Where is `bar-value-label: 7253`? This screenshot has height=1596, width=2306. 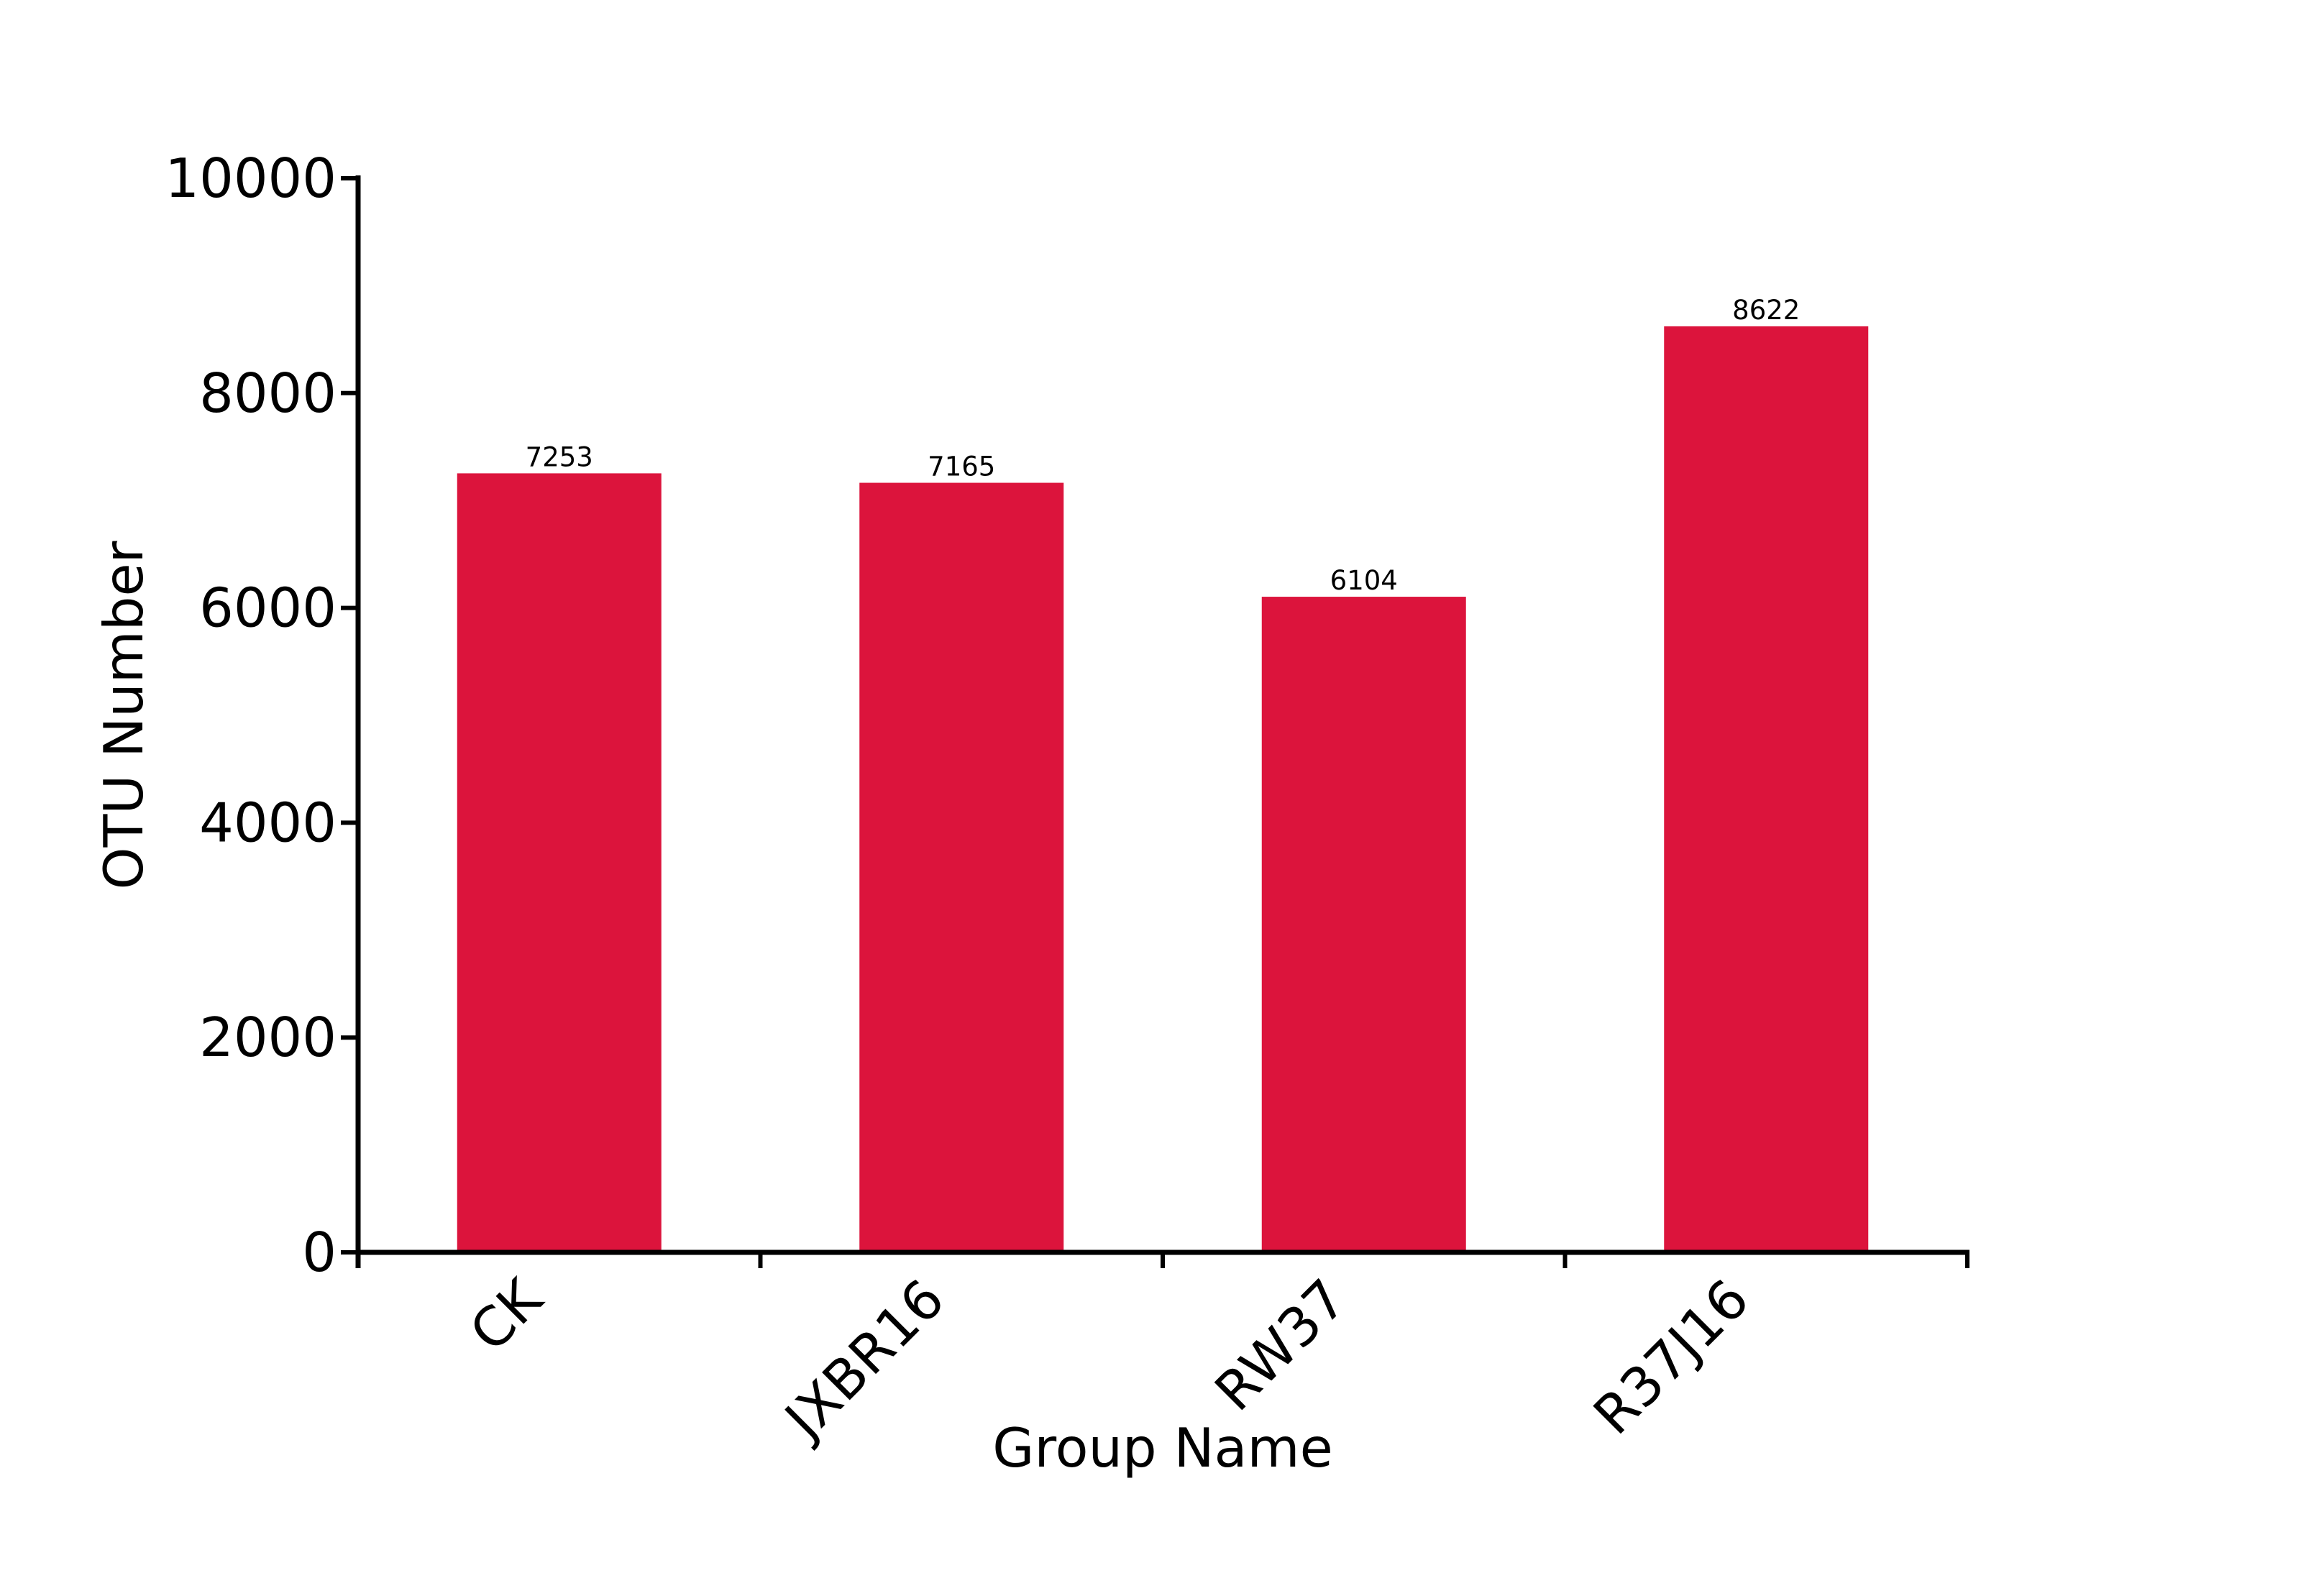
bar-value-label: 7253 is located at coordinates (559, 456).